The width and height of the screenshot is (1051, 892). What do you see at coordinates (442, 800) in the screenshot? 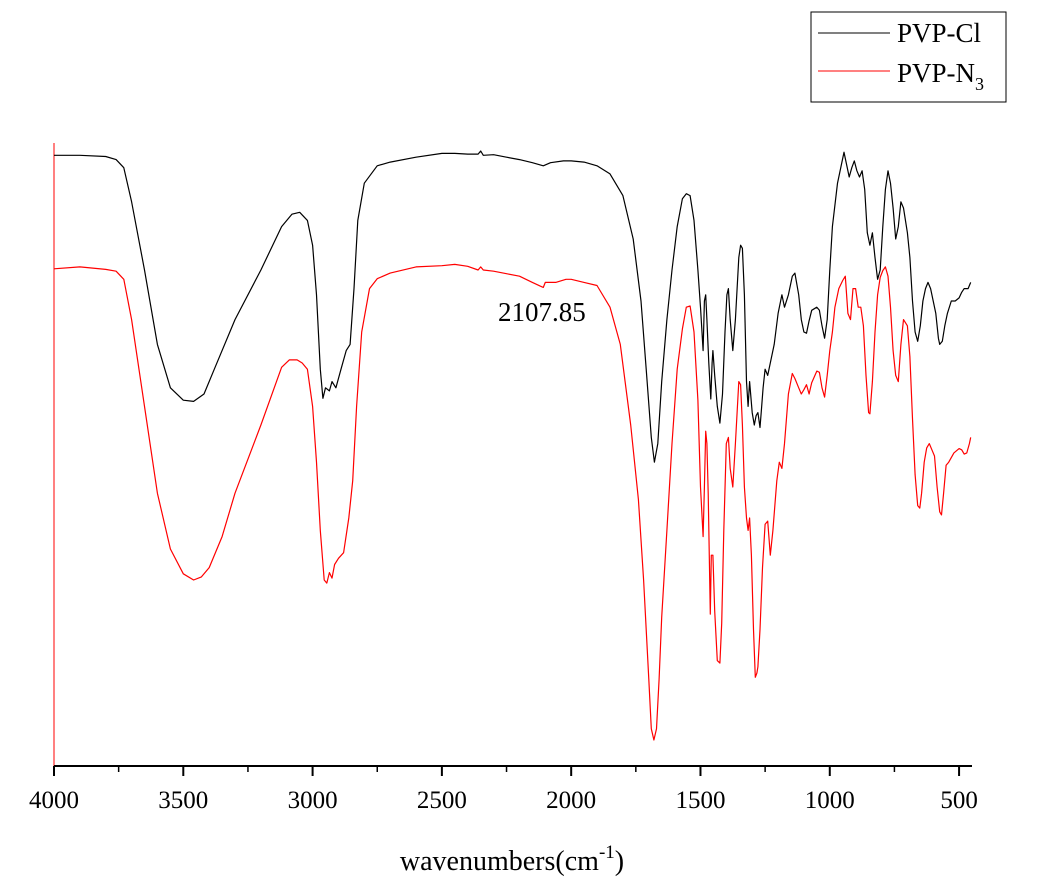
I see `x-tick-label-2500: 2500` at bounding box center [442, 800].